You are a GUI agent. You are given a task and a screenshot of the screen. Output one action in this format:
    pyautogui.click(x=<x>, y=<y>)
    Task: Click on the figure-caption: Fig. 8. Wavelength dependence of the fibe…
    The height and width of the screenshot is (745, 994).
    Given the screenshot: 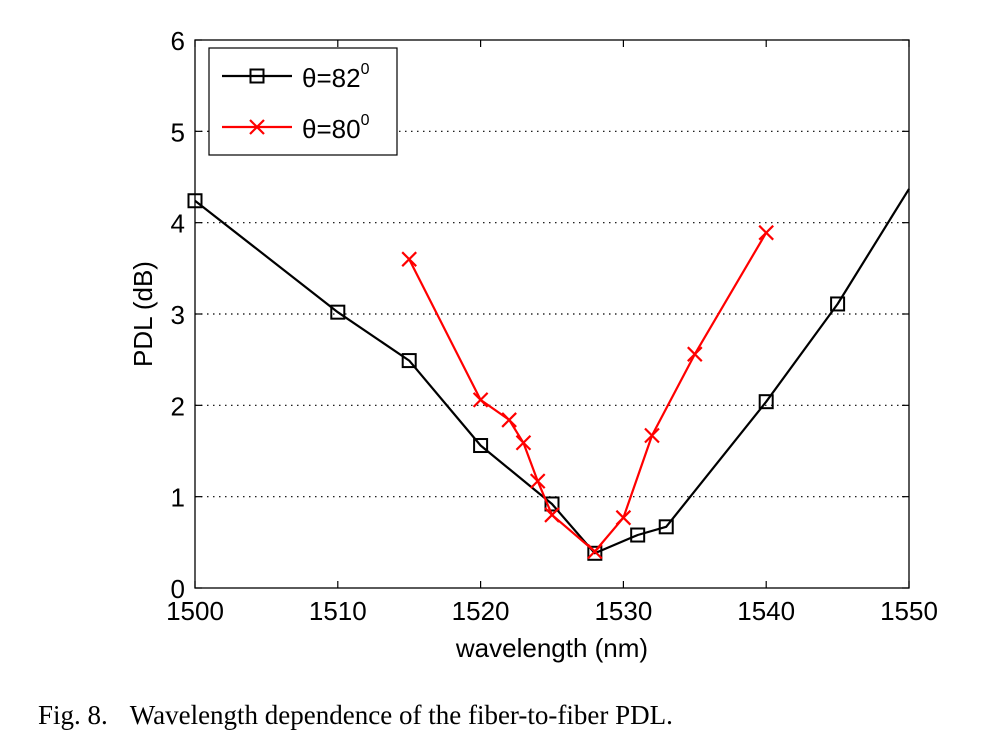 What is the action you would take?
    pyautogui.click(x=508, y=715)
    